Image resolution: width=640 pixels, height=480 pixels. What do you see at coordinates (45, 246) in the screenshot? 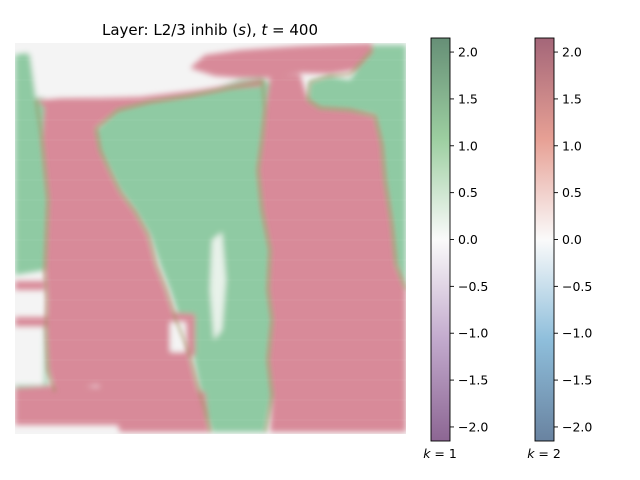
I see `boundary-left` at bounding box center [45, 246].